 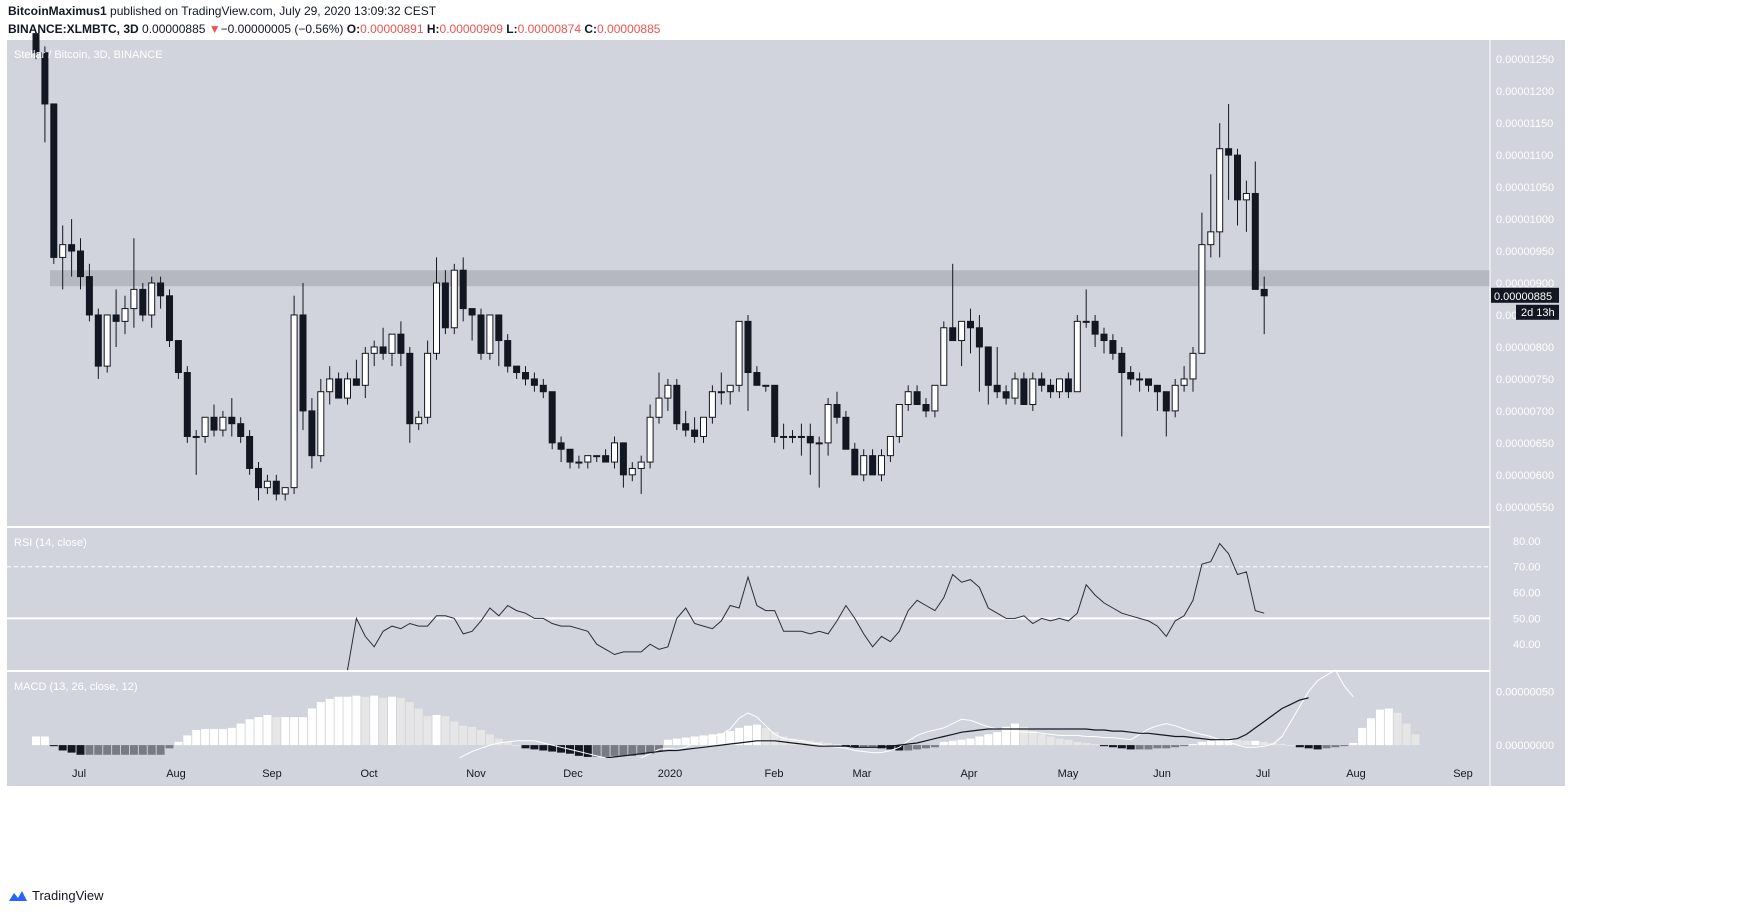 I want to click on high-value: 0.00000909, so click(x=471, y=29).